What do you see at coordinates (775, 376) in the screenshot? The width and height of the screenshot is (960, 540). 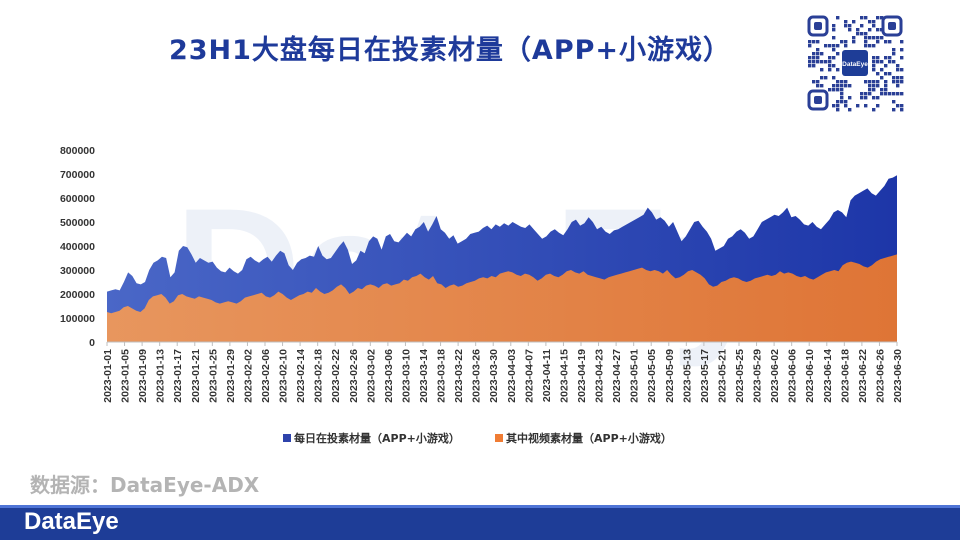 I see `x-tick-label: 2023-06-02` at bounding box center [775, 376].